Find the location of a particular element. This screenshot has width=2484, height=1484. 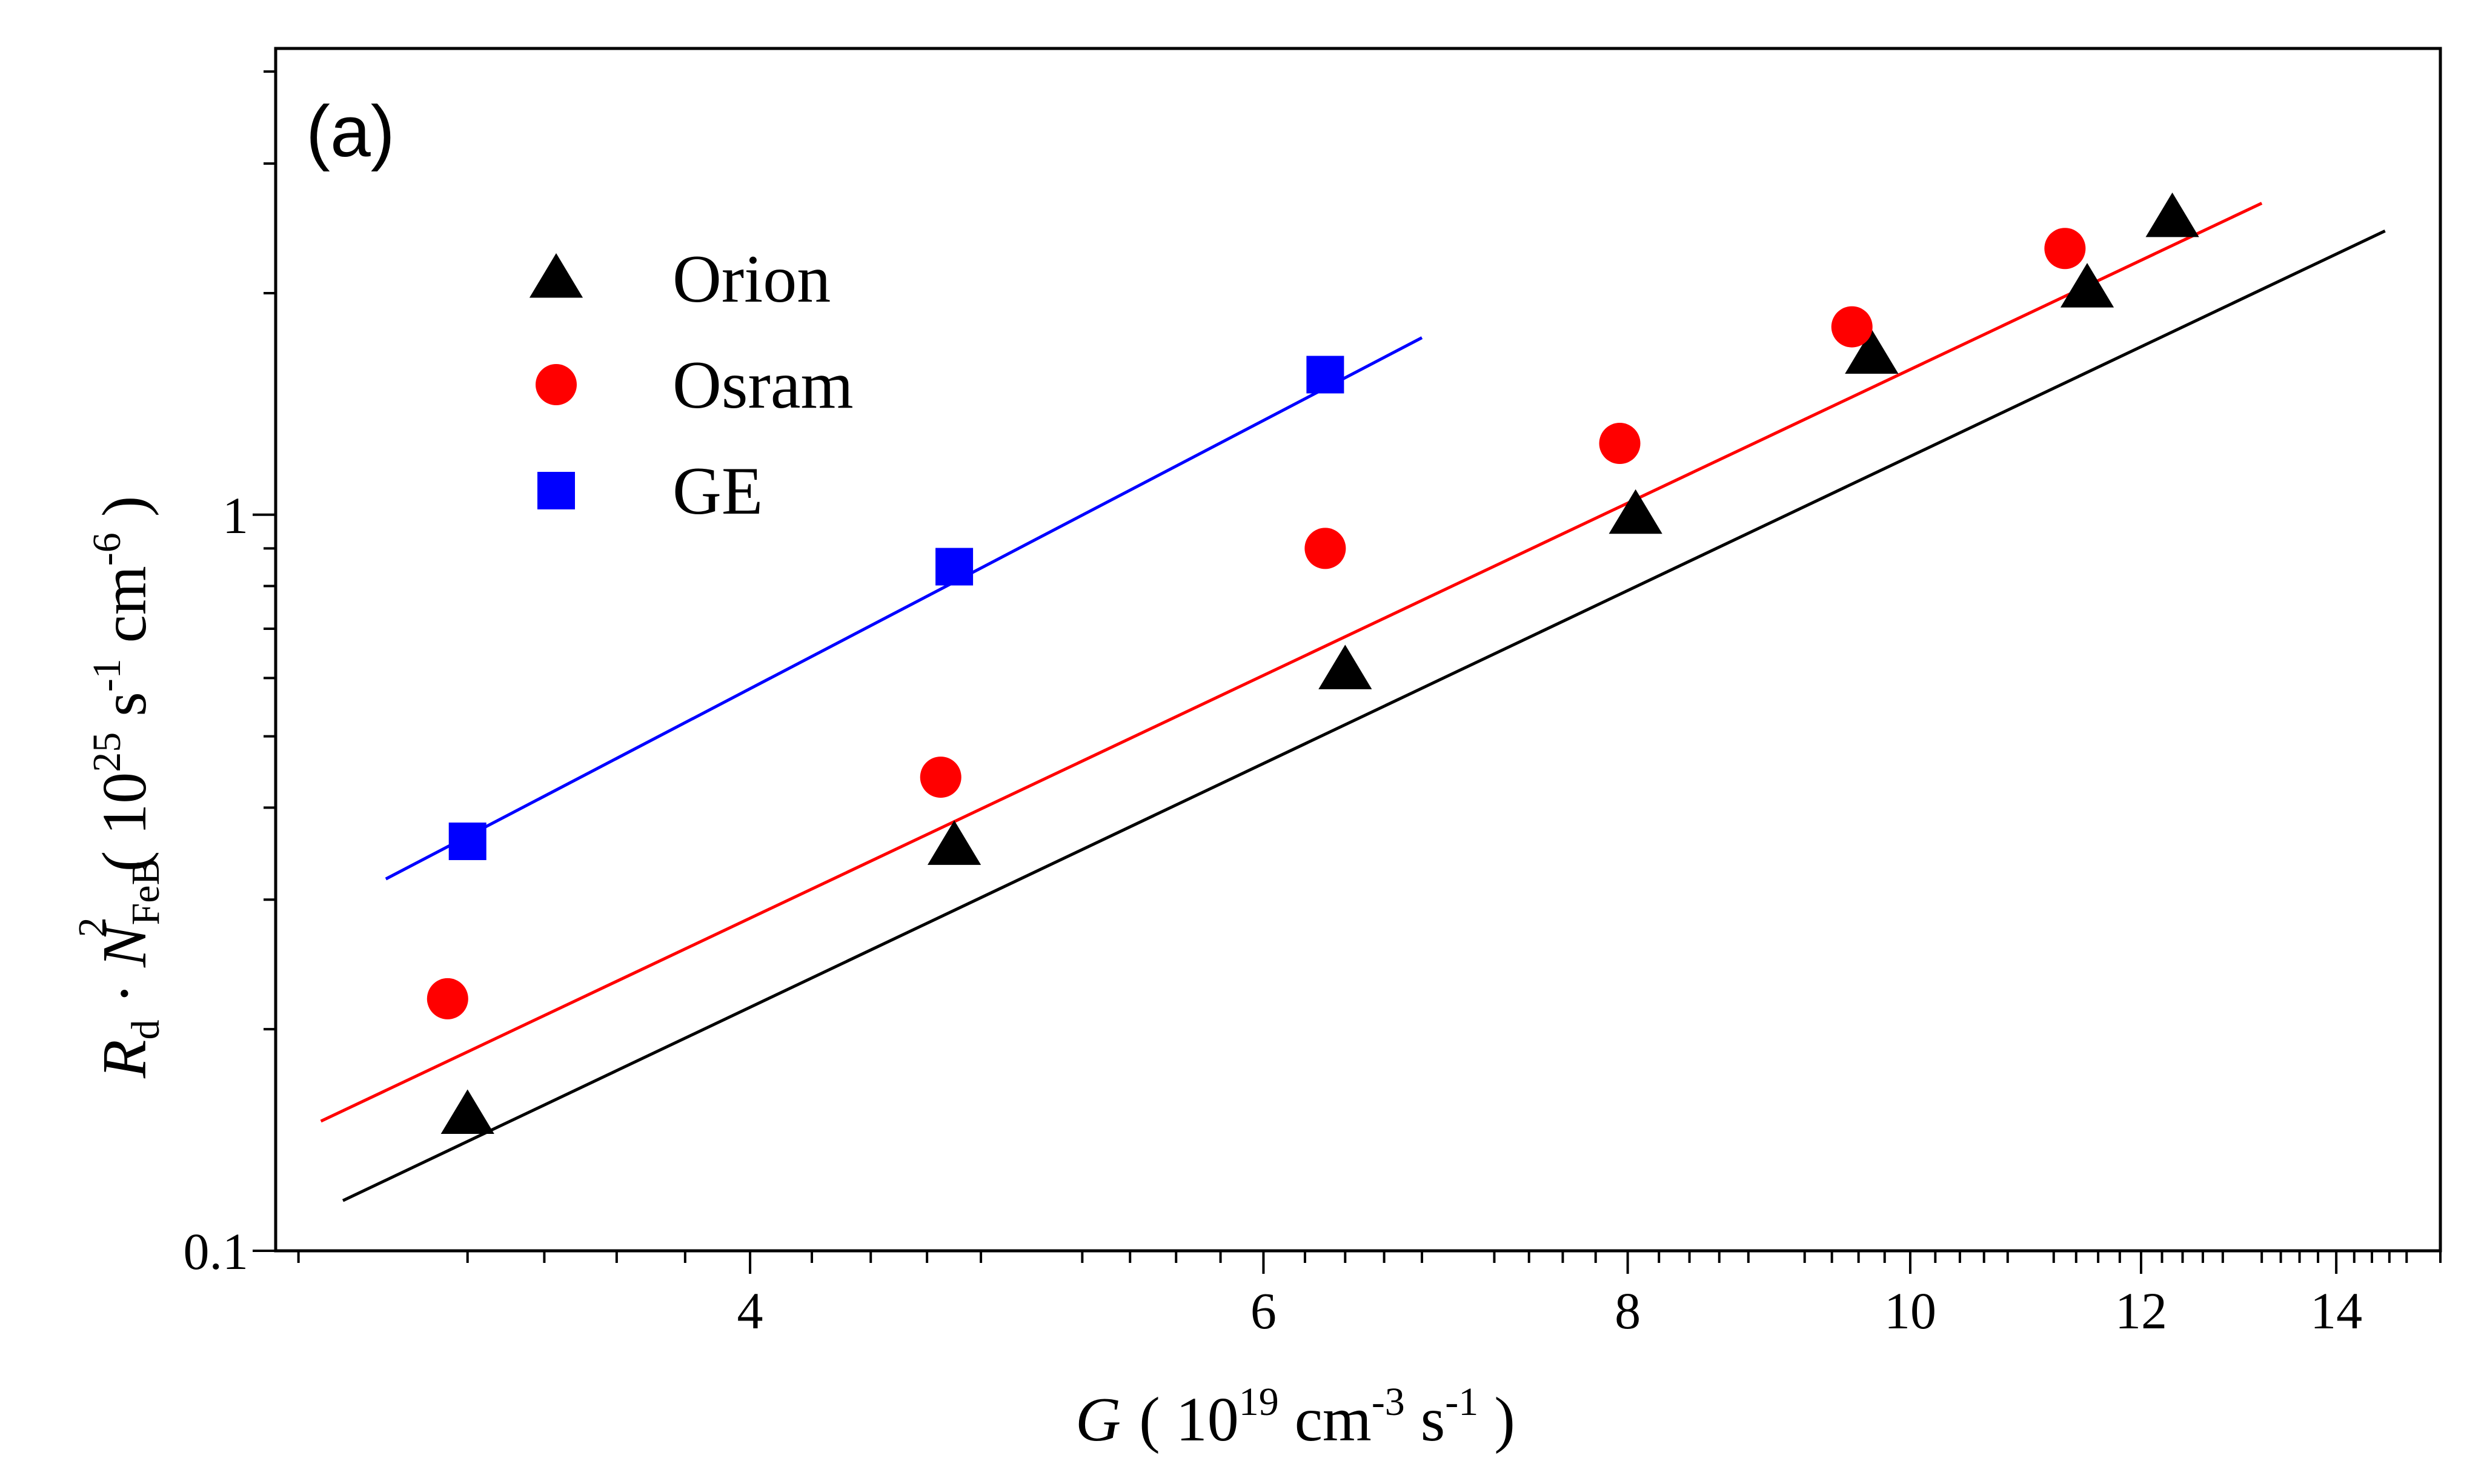

osram-legend-label: Osram is located at coordinates (763, 385).